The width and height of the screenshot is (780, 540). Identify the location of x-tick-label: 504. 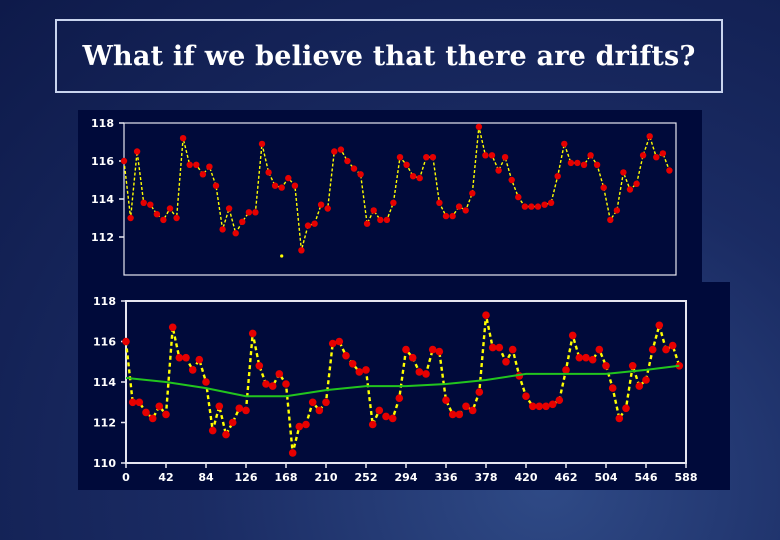
(606, 477).